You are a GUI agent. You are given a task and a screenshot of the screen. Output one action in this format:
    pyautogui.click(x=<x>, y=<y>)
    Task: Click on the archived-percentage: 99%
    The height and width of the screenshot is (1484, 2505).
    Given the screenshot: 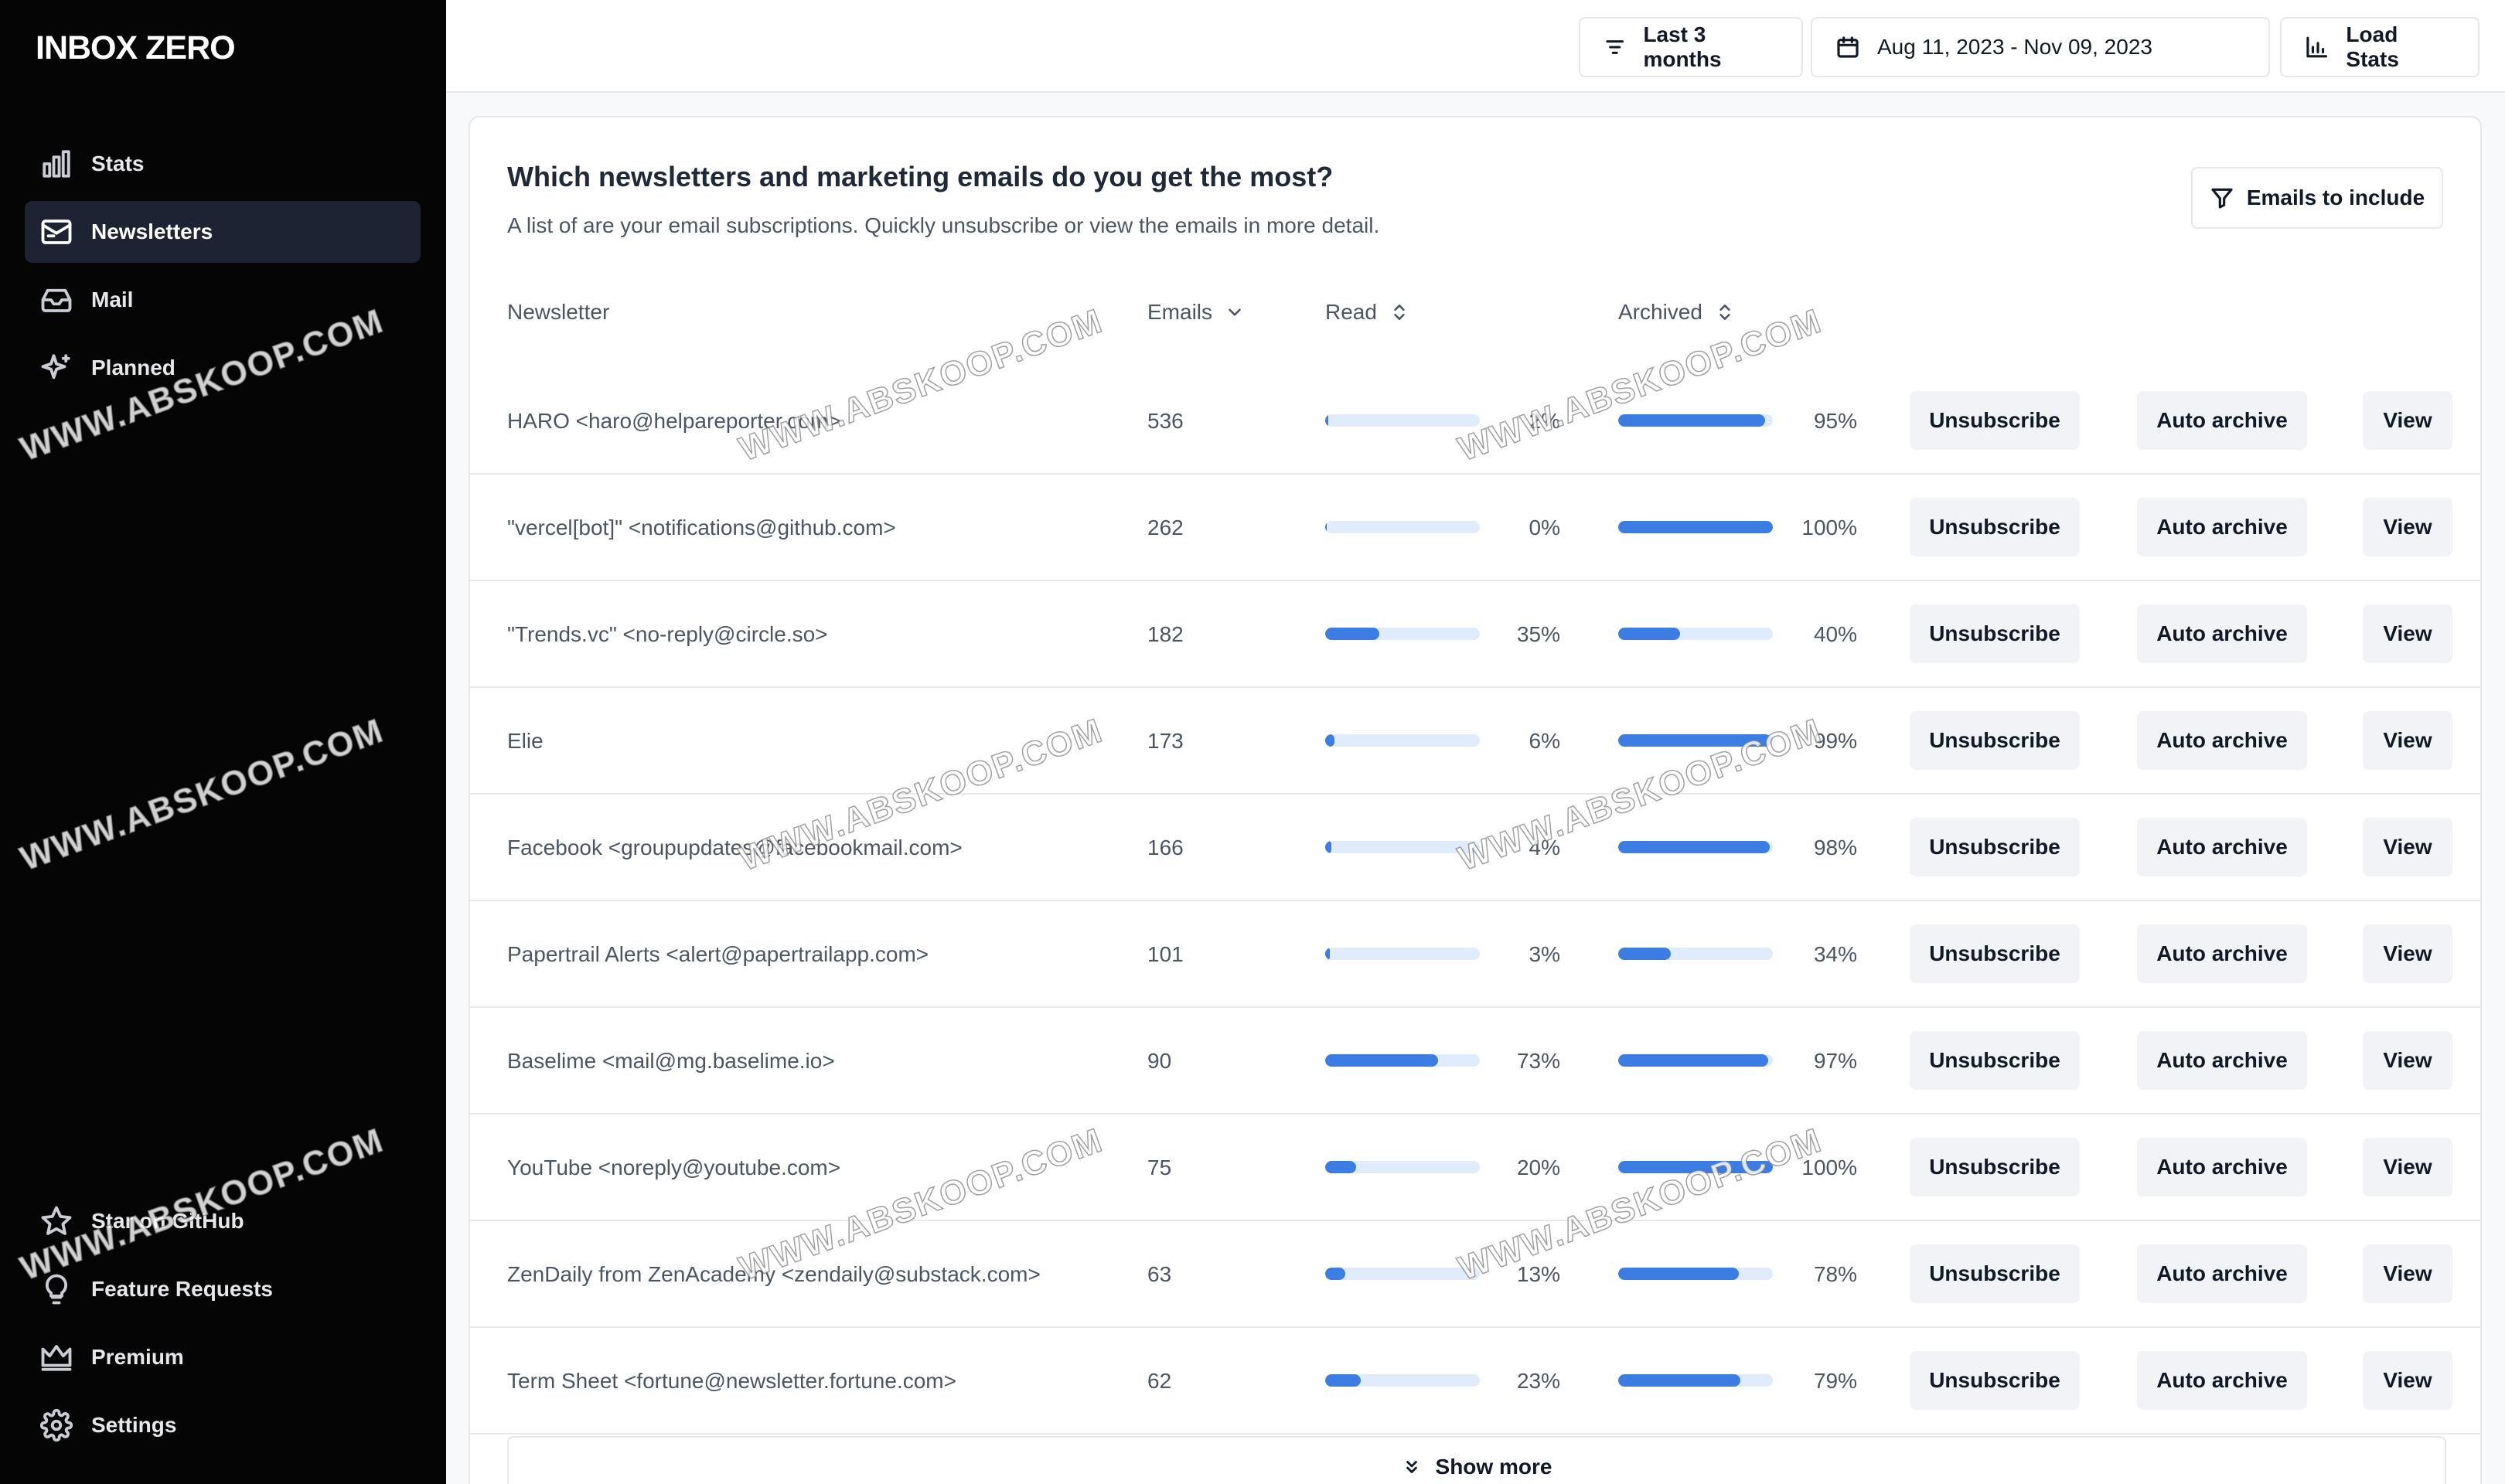 What is the action you would take?
    pyautogui.click(x=1835, y=741)
    